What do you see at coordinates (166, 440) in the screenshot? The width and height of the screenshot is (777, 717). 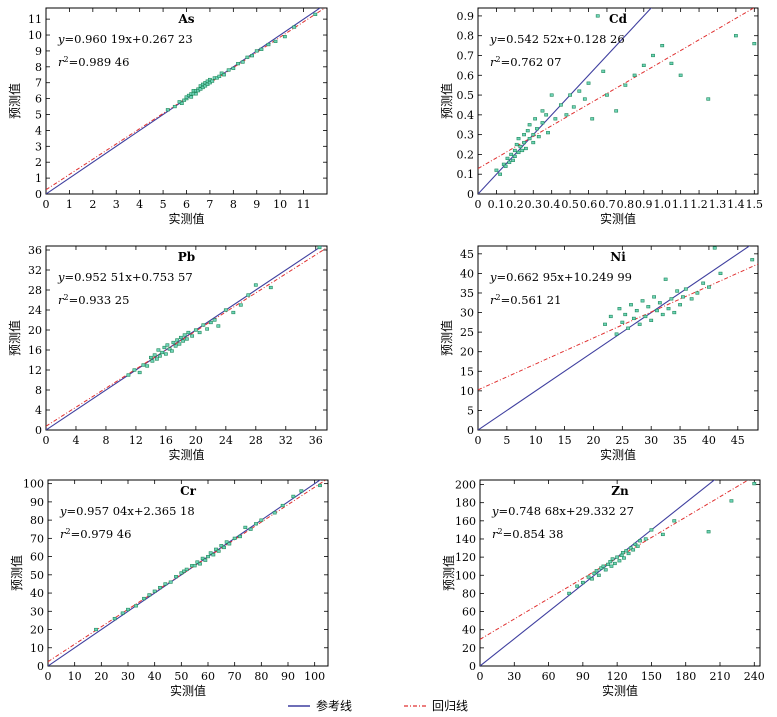 I see `x-tick-label: 16` at bounding box center [166, 440].